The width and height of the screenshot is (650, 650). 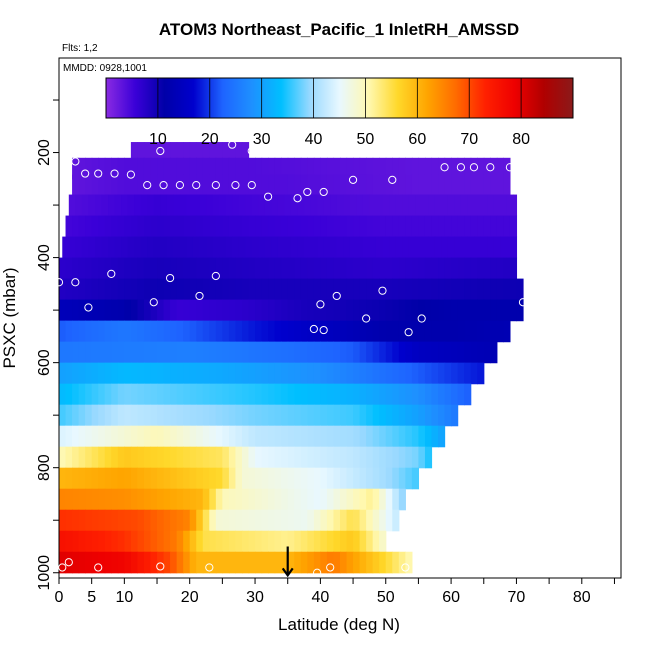 What do you see at coordinates (44, 257) in the screenshot?
I see `y-tick-label: 400` at bounding box center [44, 257].